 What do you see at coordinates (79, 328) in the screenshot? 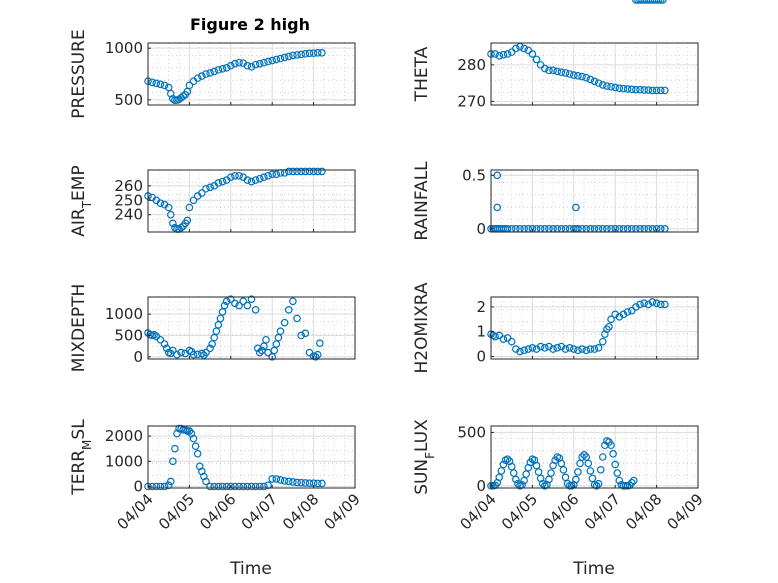
I see `y-axis-label: MIXDEPTH` at bounding box center [79, 328].